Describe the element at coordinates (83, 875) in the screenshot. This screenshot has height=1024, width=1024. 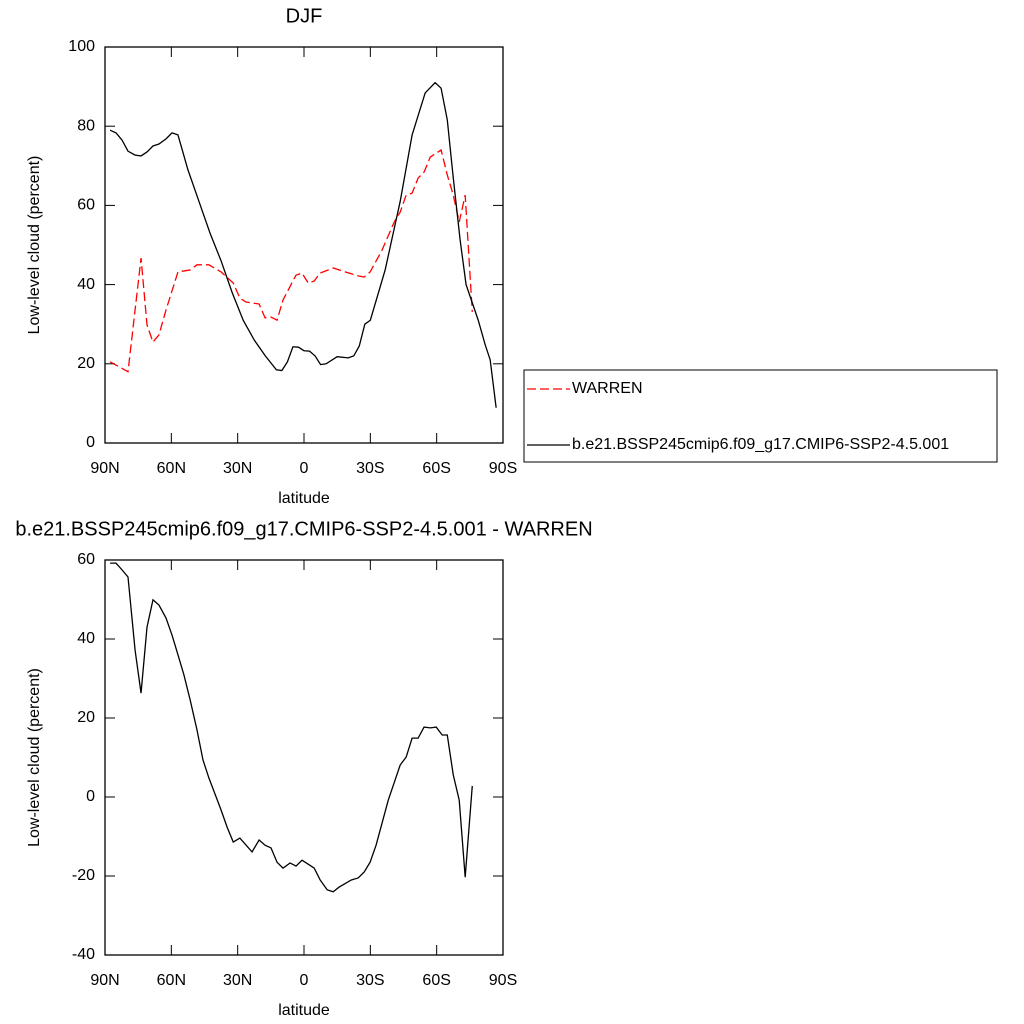
I see `y-tick-label: -20` at that location.